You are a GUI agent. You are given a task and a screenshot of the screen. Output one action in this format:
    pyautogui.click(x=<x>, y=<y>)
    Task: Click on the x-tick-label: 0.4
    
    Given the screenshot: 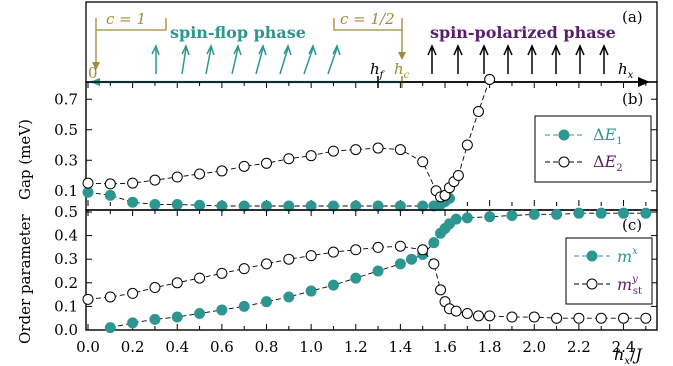 What is the action you would take?
    pyautogui.click(x=177, y=347)
    